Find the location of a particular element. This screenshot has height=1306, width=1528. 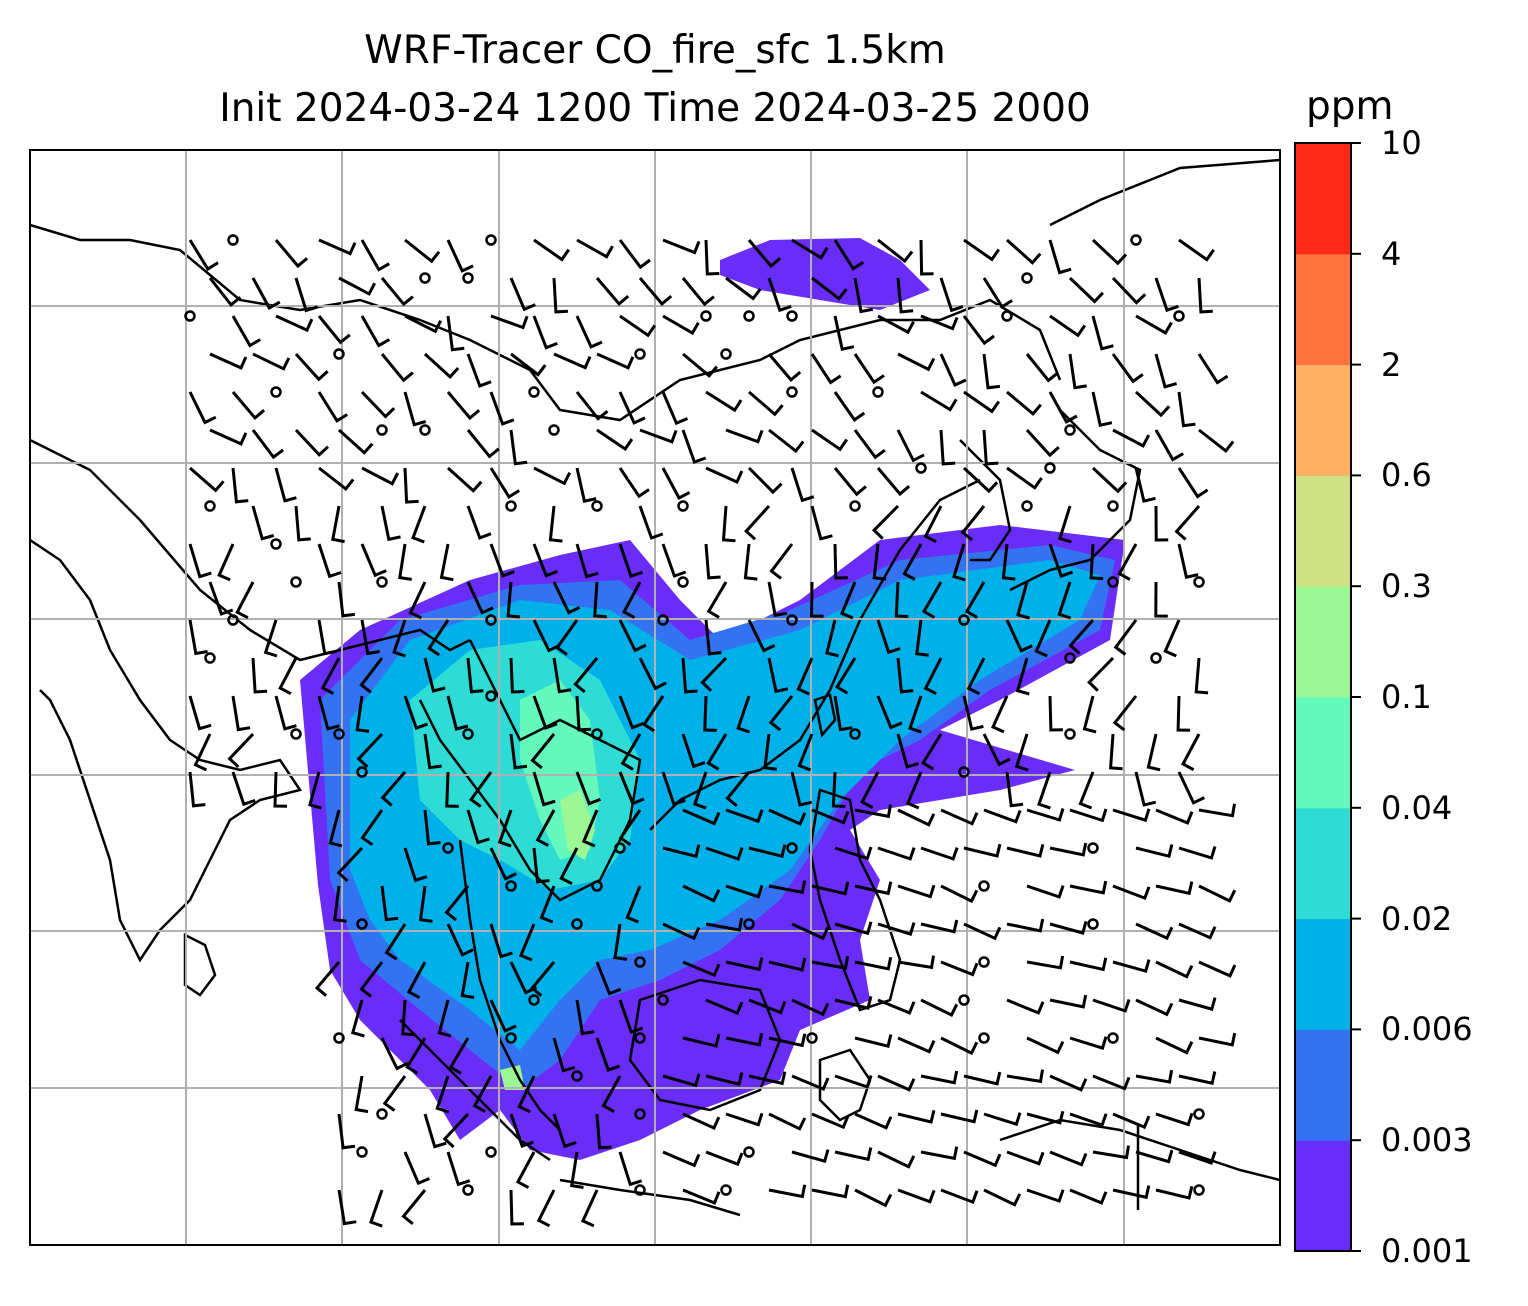

himalaya-border is located at coordinates (250, 550).